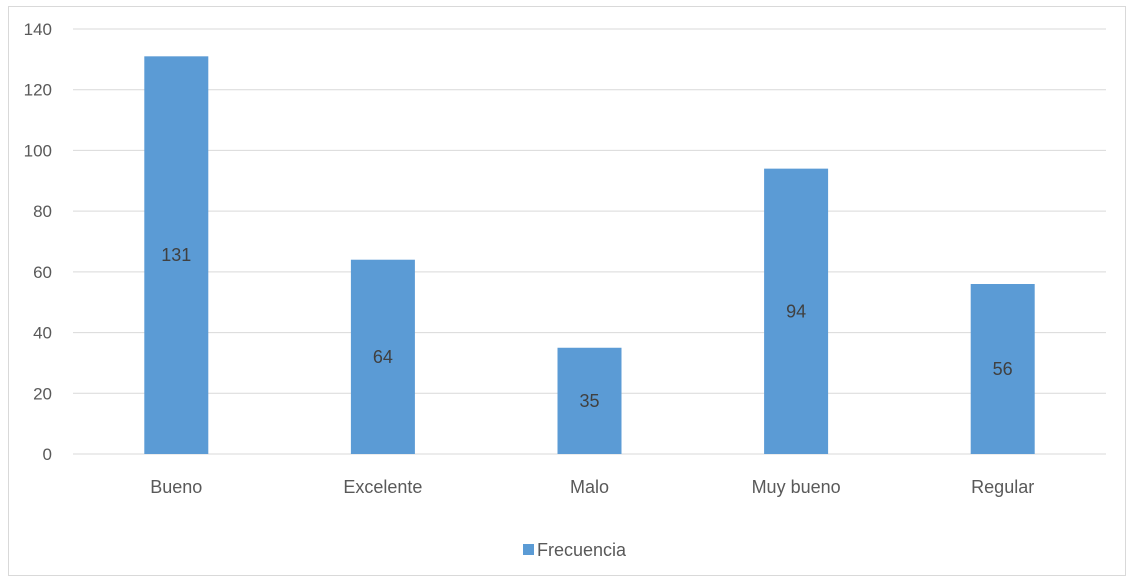 The image size is (1134, 582). I want to click on y-tick-label: 40, so click(42, 333).